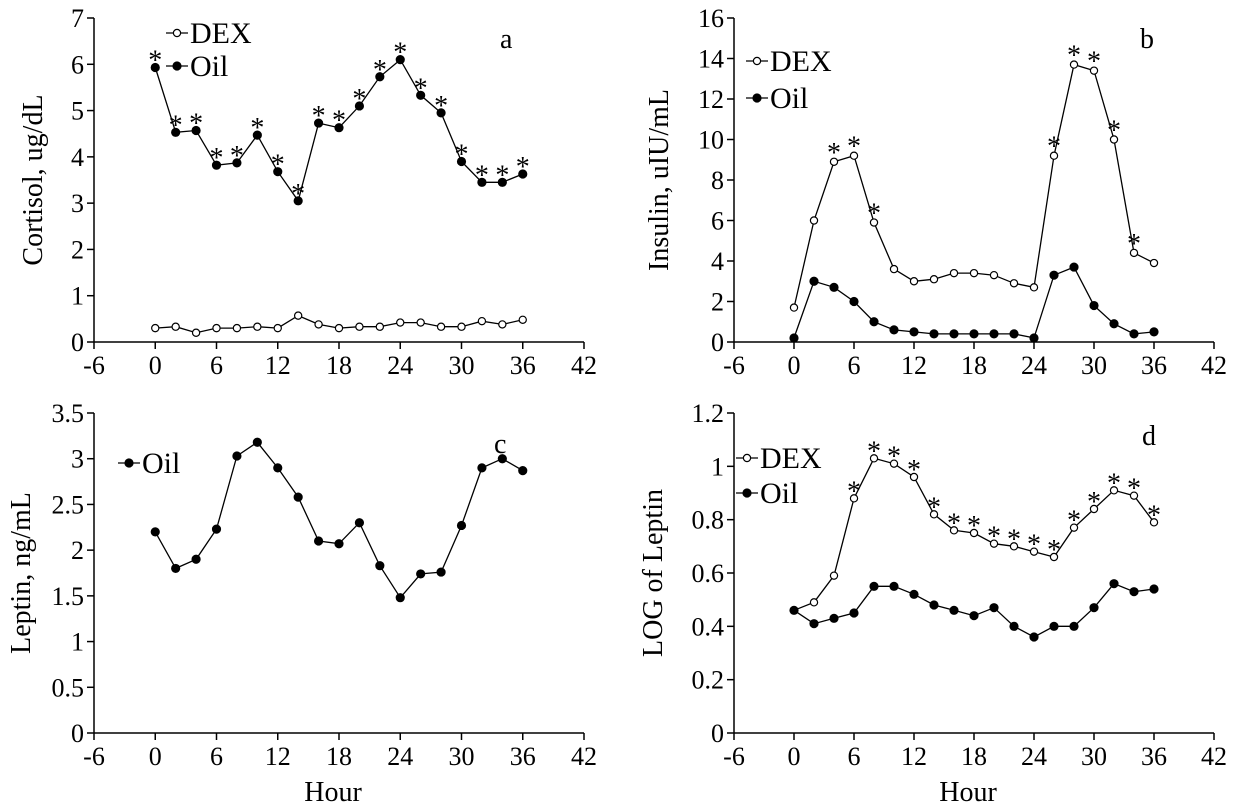 The width and height of the screenshot is (1244, 810). I want to click on panel-c-legend-marker, so click(129, 463).